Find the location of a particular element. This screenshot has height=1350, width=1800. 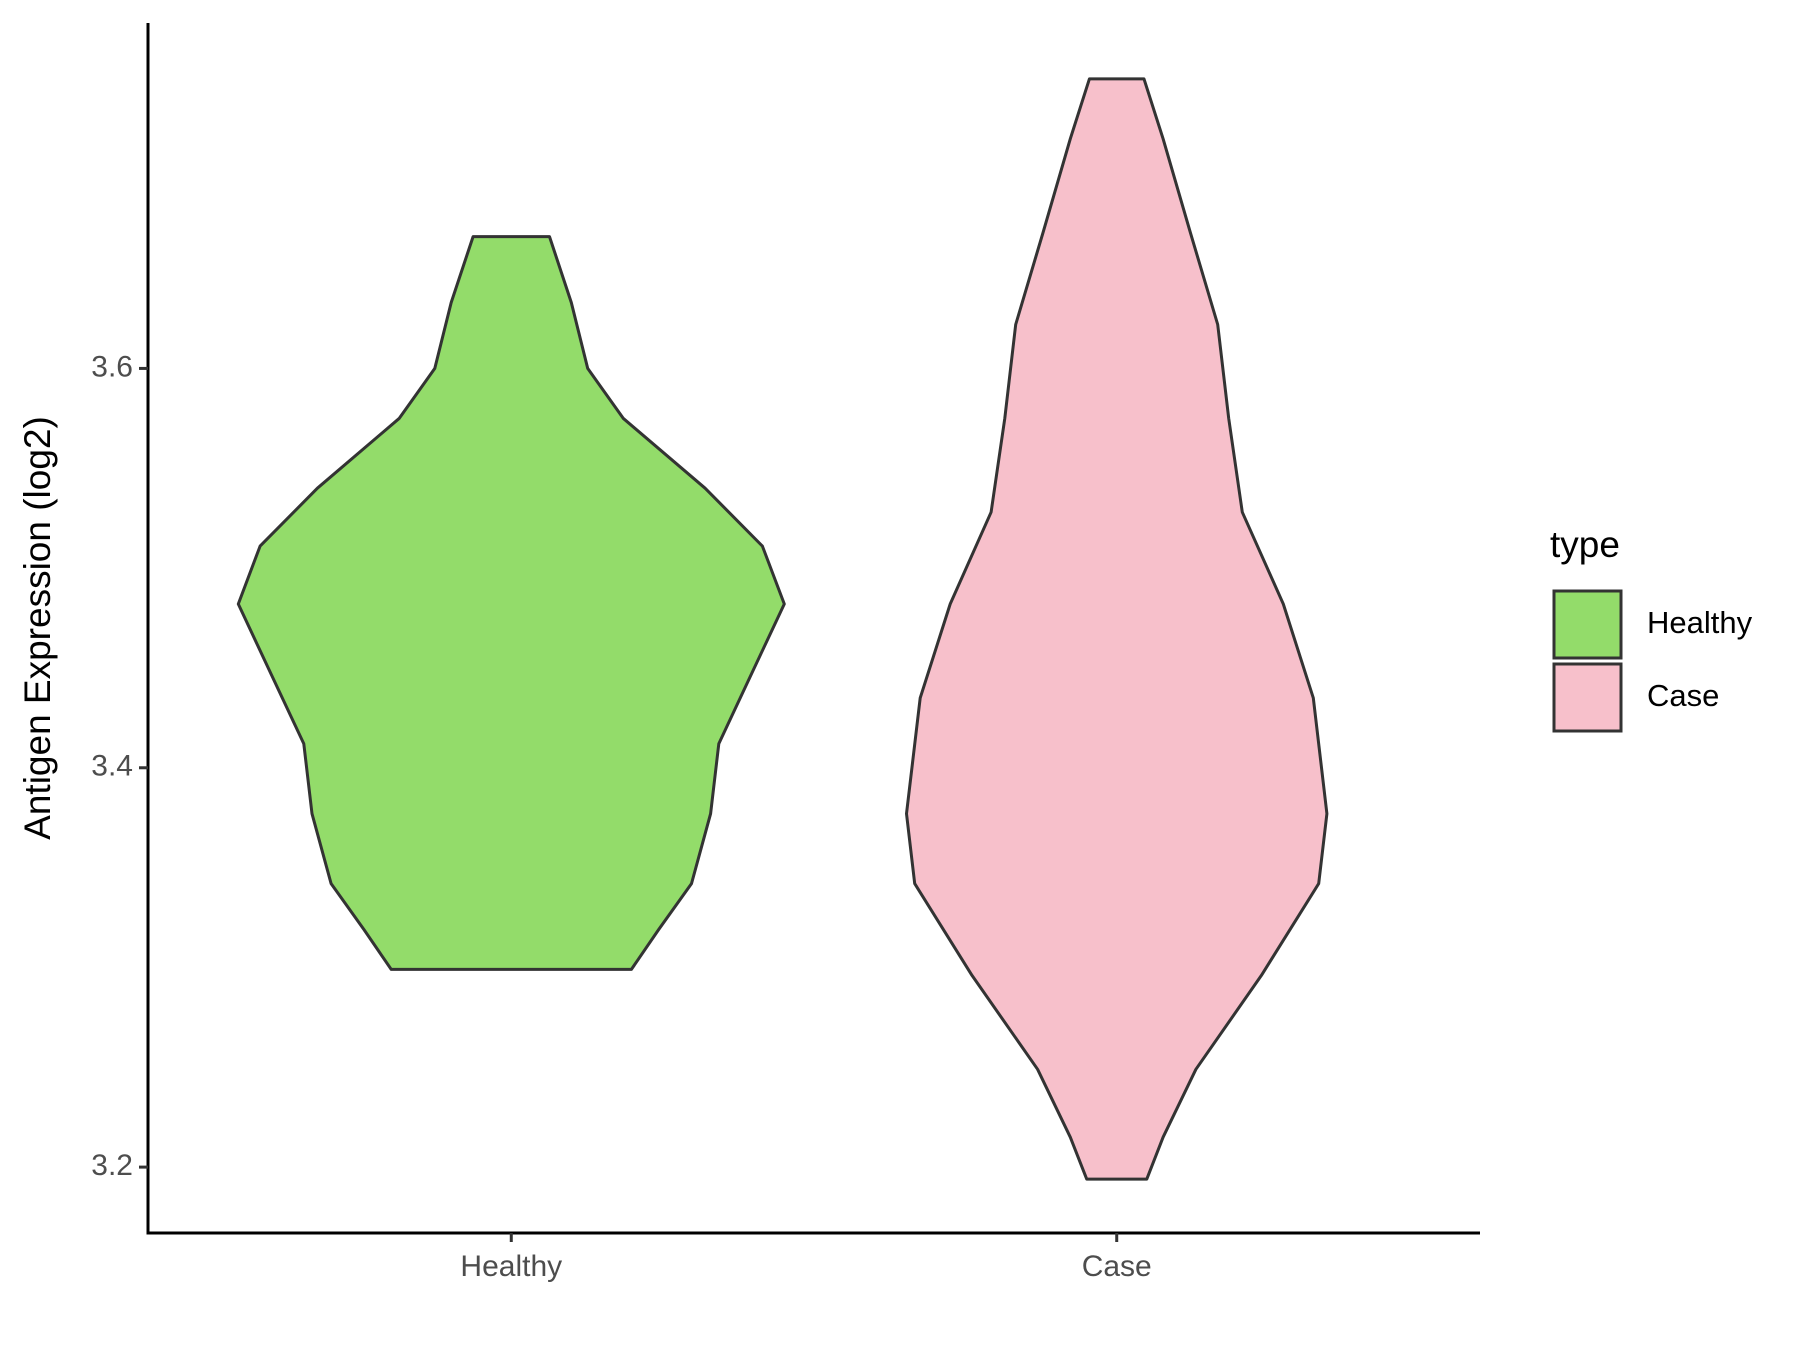

y-tick-label: 3.6 is located at coordinates (112, 366).